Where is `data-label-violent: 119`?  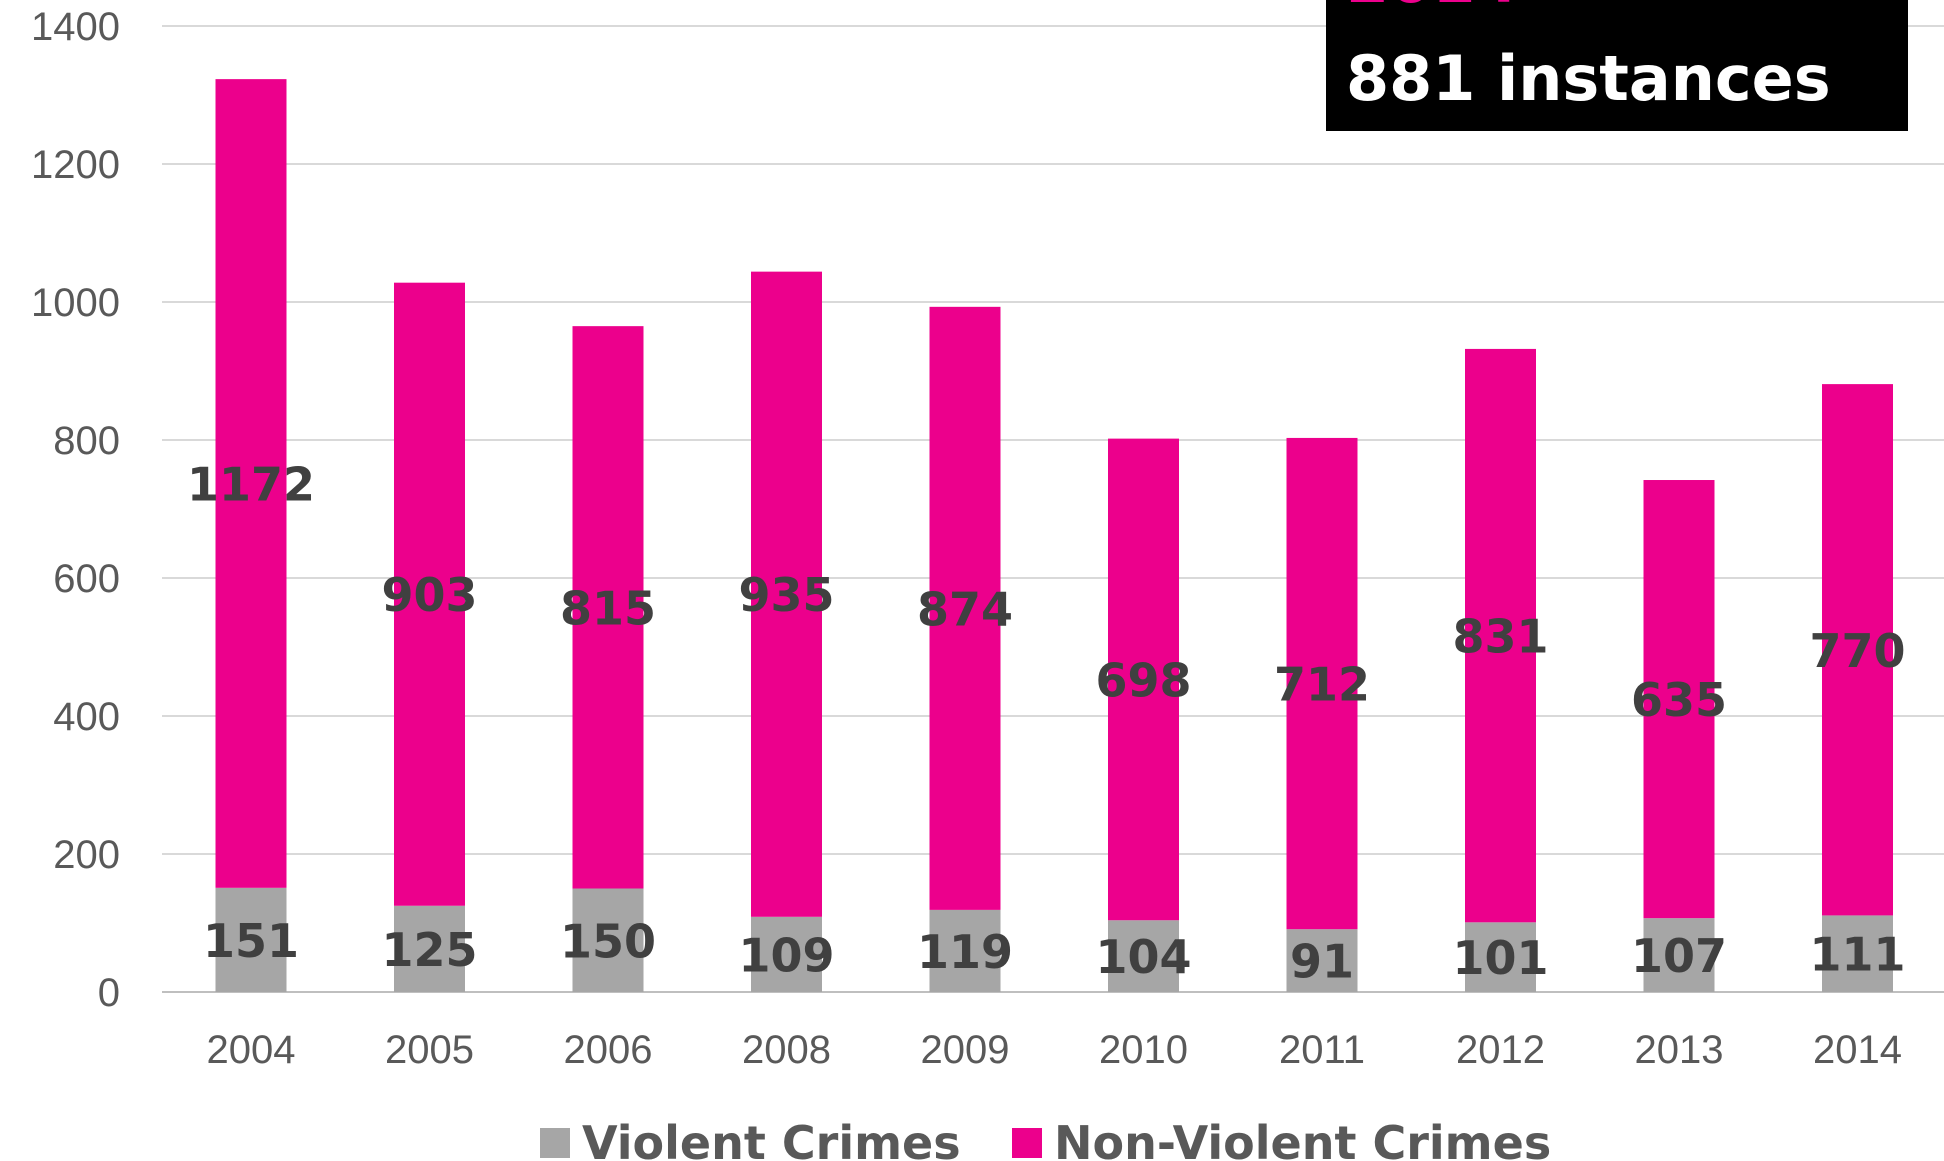
data-label-violent: 119 is located at coordinates (965, 952).